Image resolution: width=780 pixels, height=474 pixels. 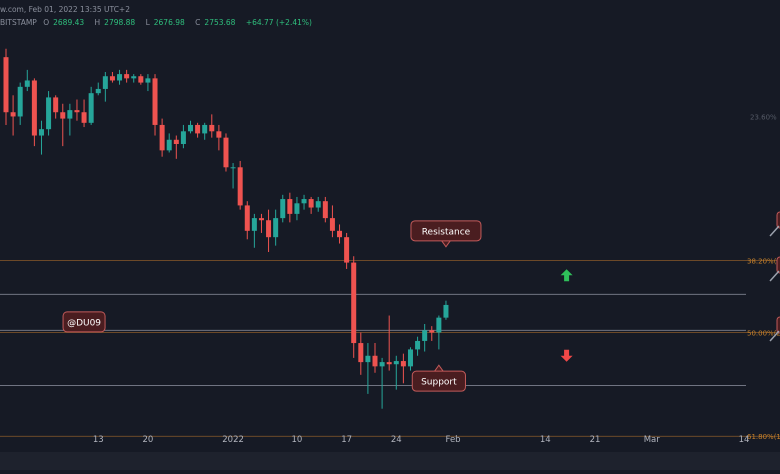 What do you see at coordinates (215, 22) in the screenshot?
I see `ohlc-close: C 2753.68` at bounding box center [215, 22].